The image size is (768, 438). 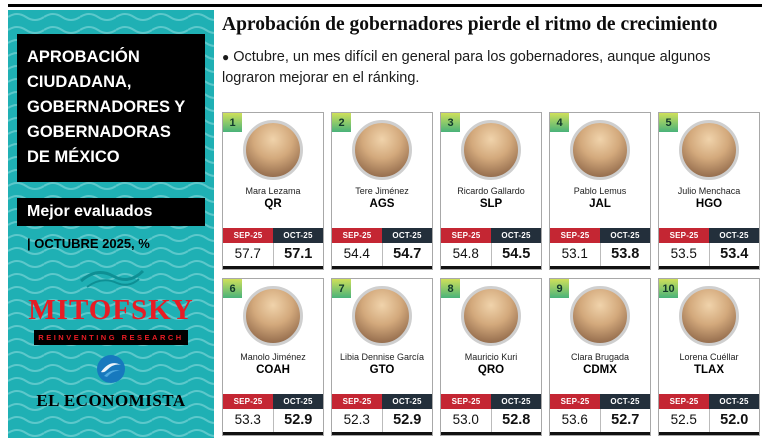 I want to click on approval-values: 57.7 57.1, so click(x=273, y=256).